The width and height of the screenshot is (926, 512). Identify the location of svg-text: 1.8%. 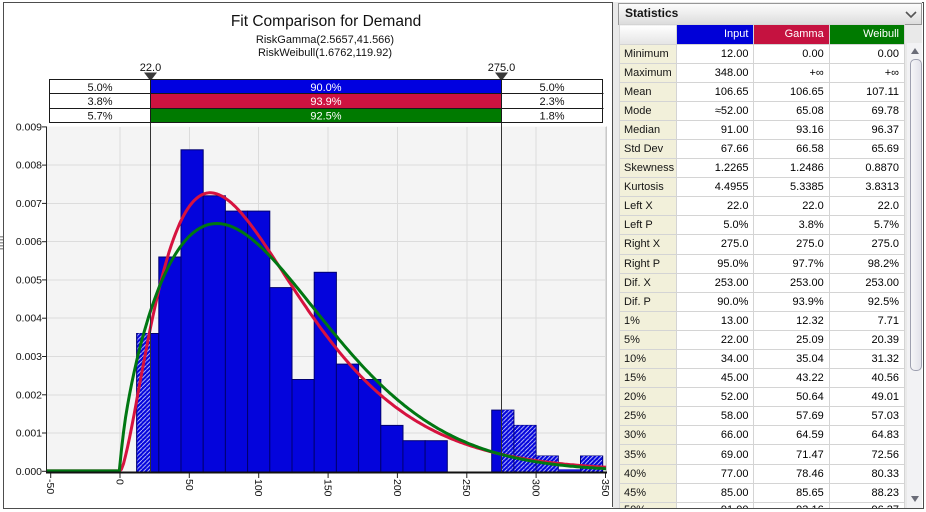
(551, 116).